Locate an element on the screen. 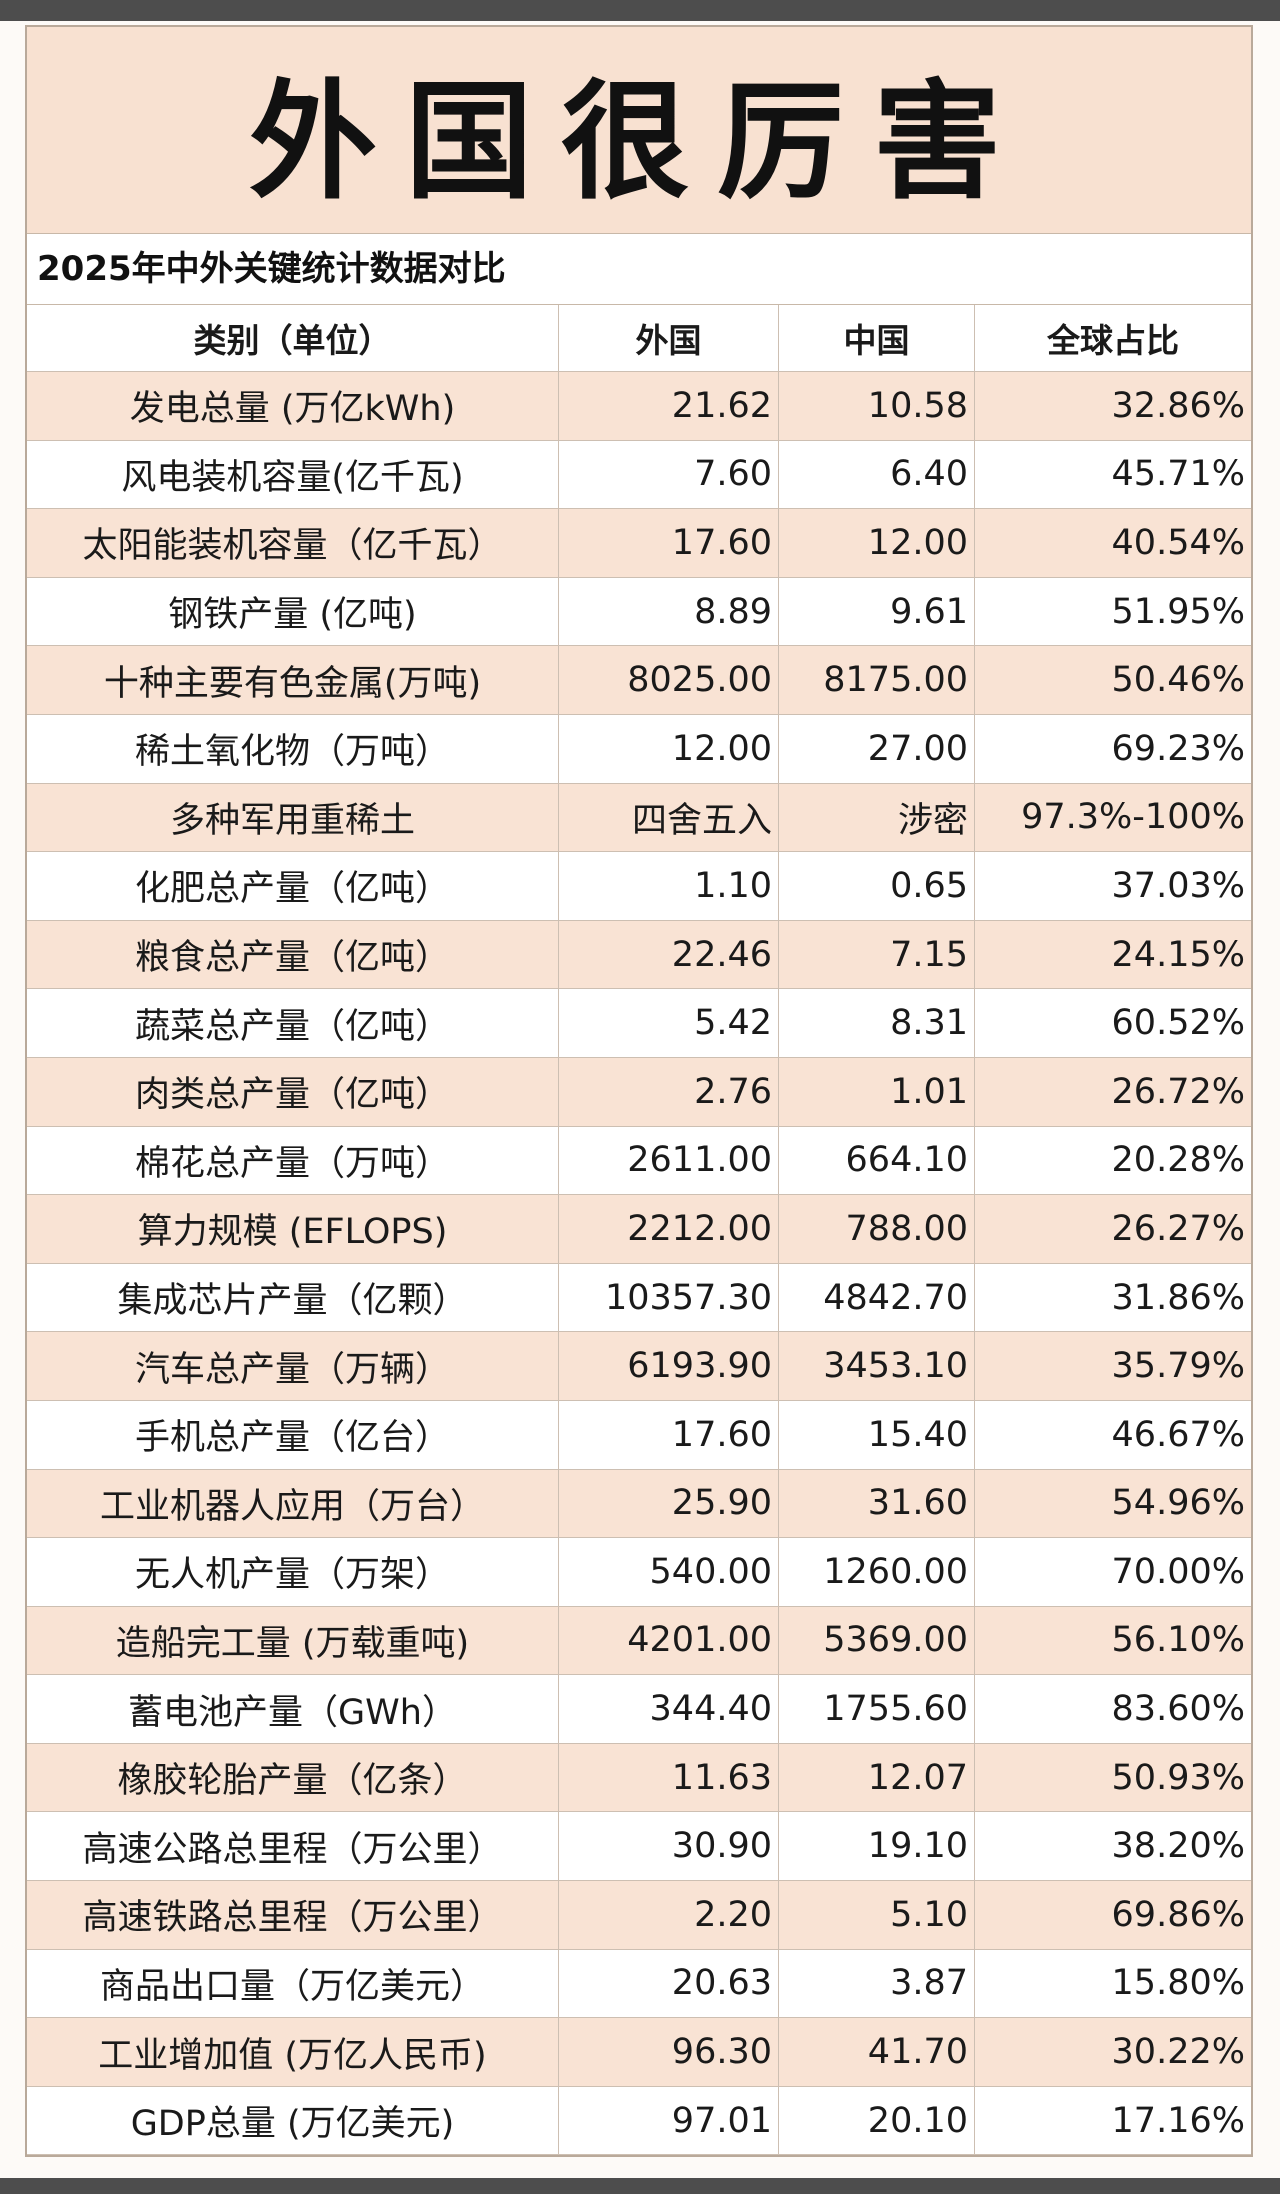 This screenshot has height=2194, width=1280. table-row: 化肥总产量（亿吨） 1.10 0.65 37.03% is located at coordinates (639, 886).